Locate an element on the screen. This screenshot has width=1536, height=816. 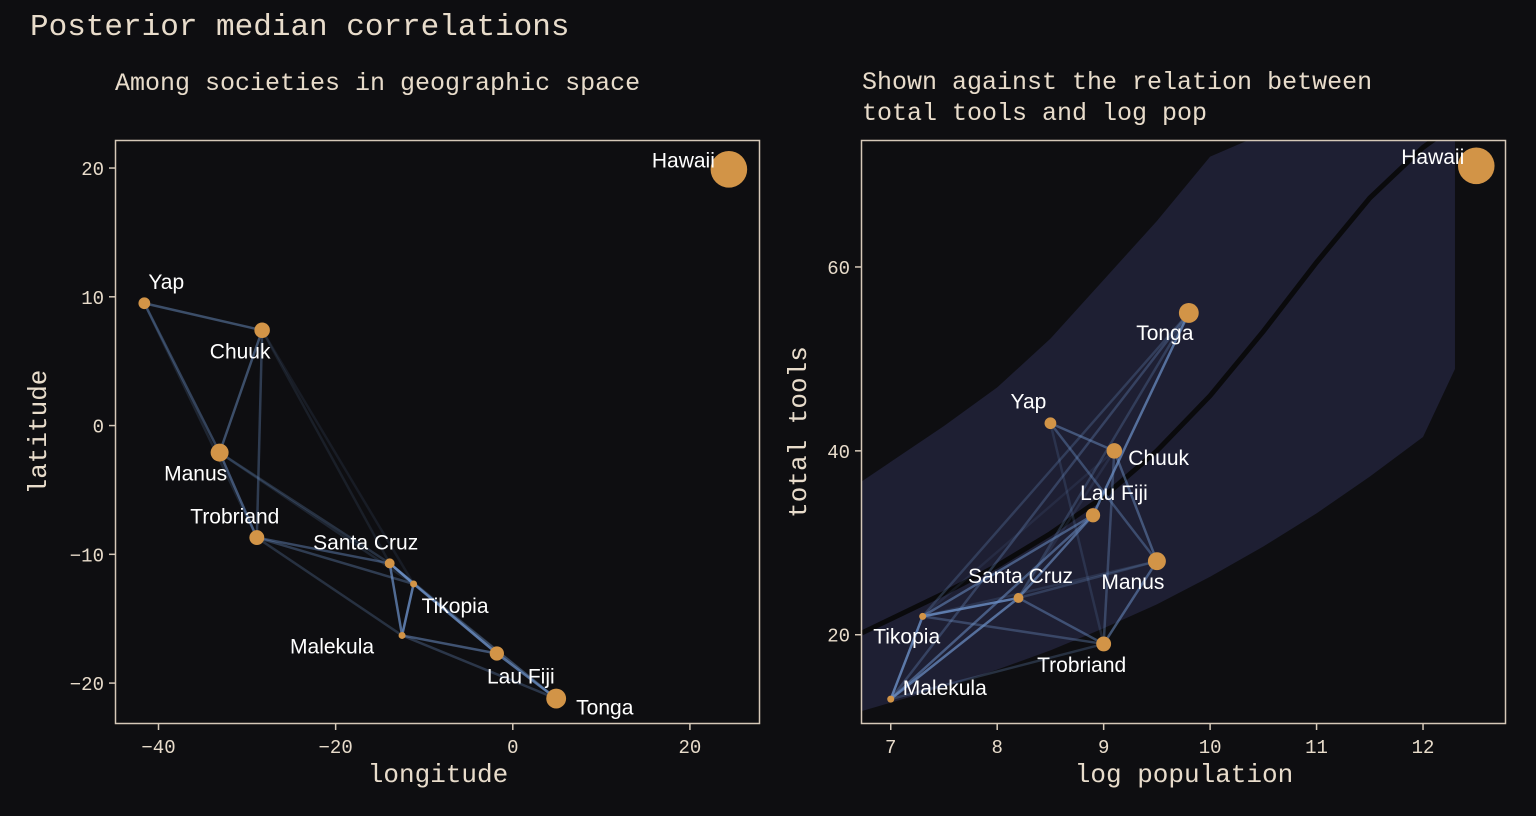
y-tick-label: 40 is located at coordinates (838, 453).